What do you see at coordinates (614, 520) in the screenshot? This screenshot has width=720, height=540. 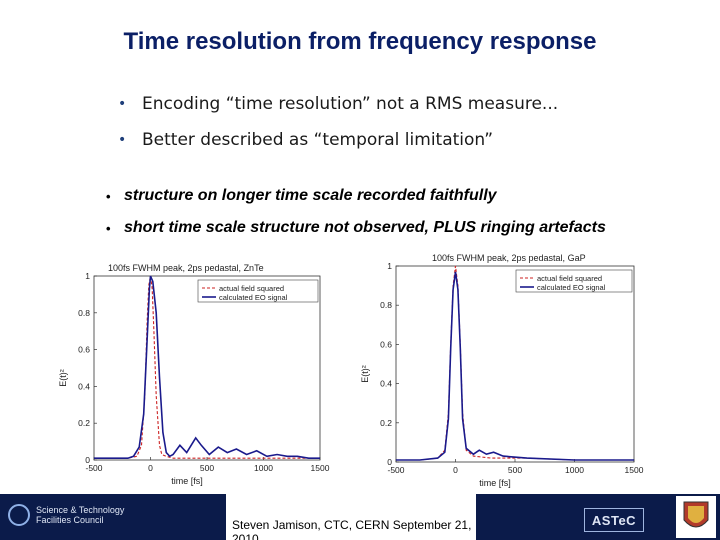 I see `astec-logo: ASTeC` at bounding box center [614, 520].